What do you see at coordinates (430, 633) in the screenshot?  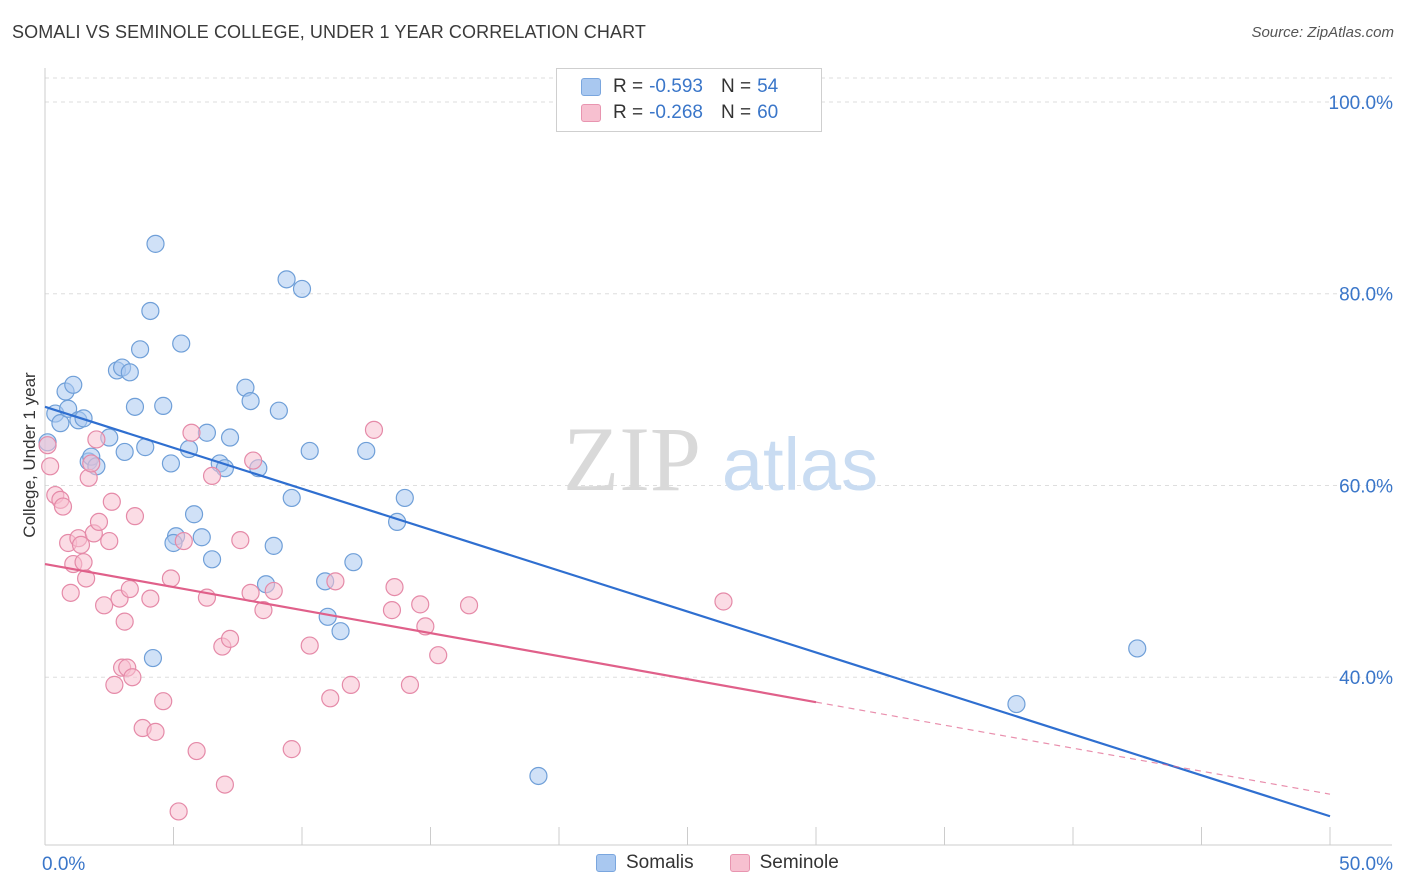 I see `trend-line-seminole` at bounding box center [430, 633].